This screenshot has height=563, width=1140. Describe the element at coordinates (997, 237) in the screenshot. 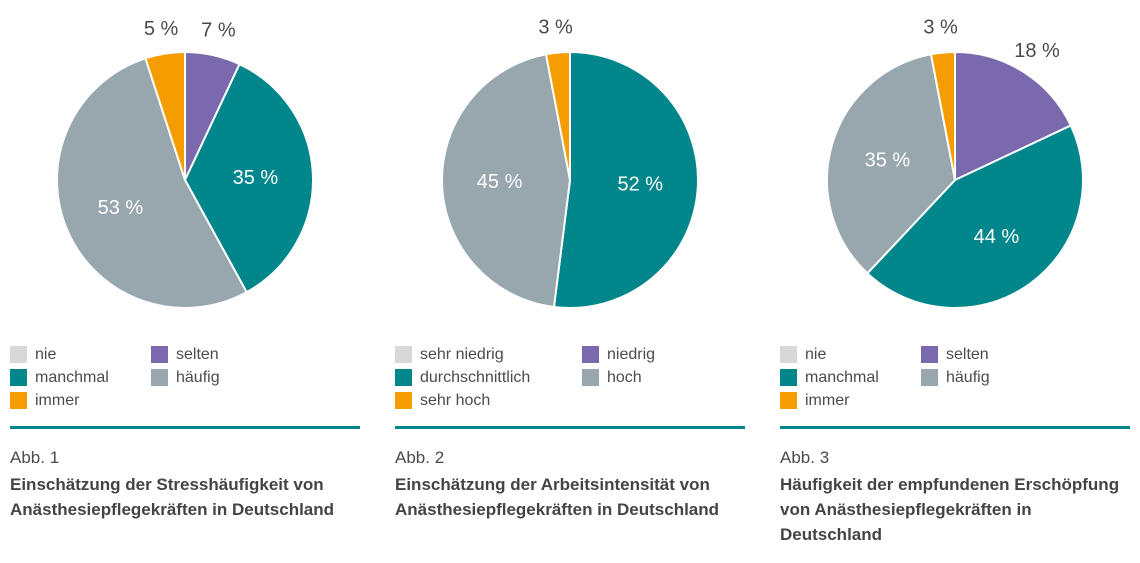

I see `pie-value-label-manchmal: 44 %` at that location.